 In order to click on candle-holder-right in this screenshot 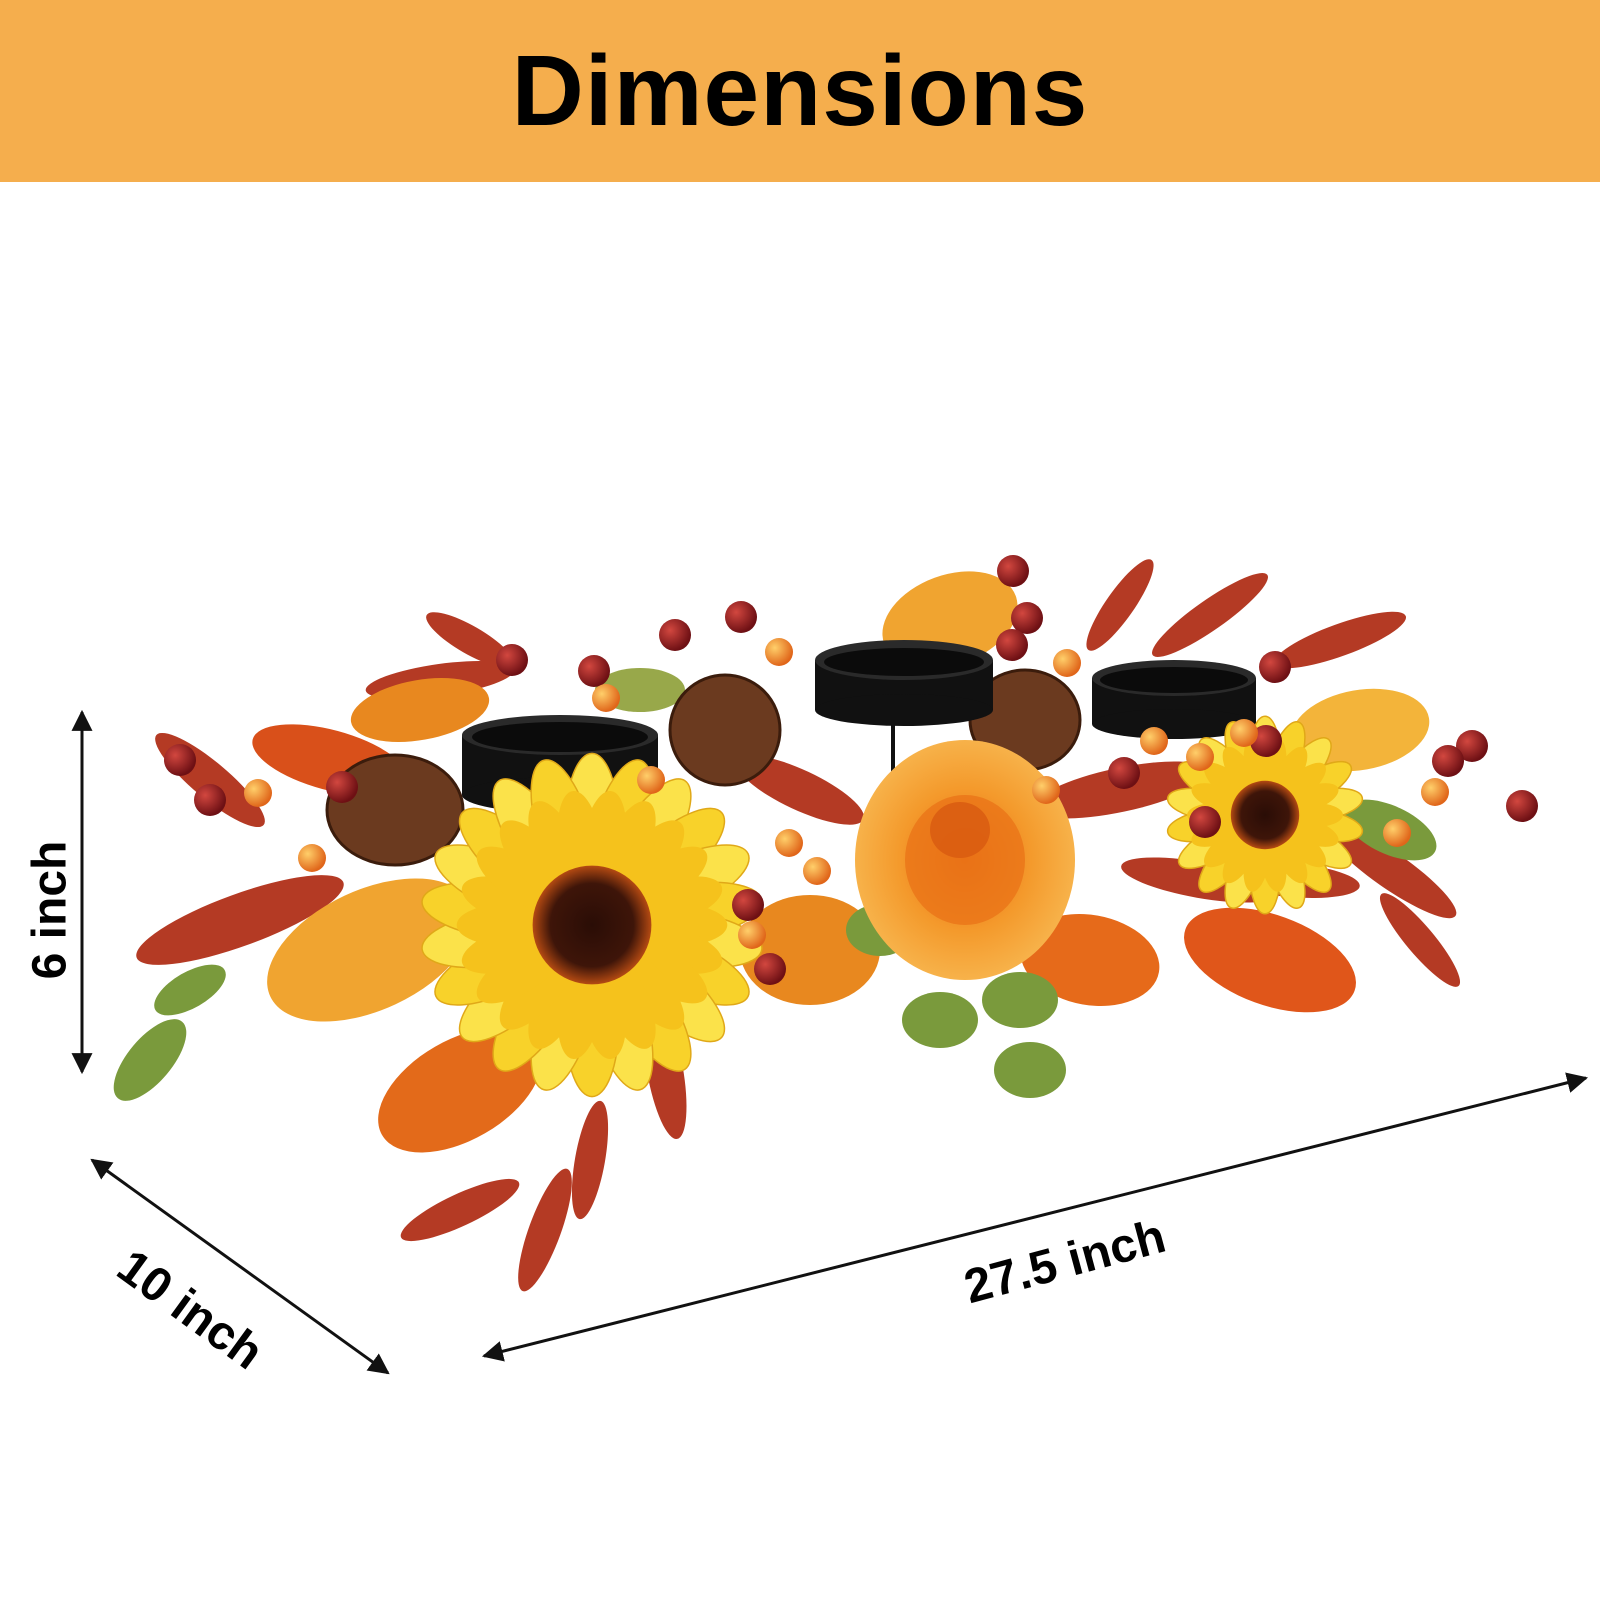, I will do `click(1174, 699)`.